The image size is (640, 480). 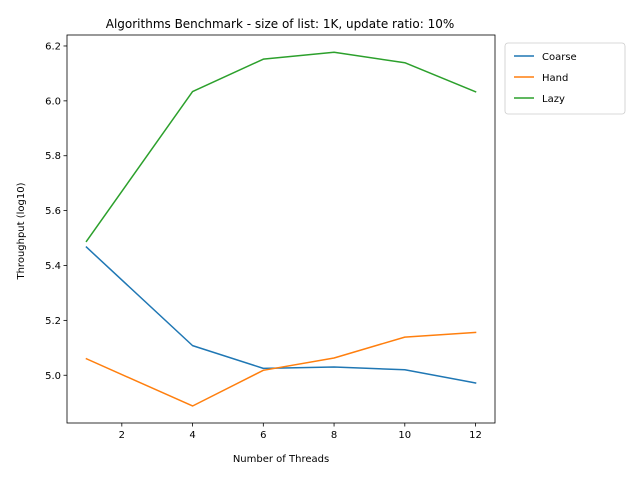 What do you see at coordinates (559, 57) in the screenshot?
I see `legend-label-coarse: Coarse` at bounding box center [559, 57].